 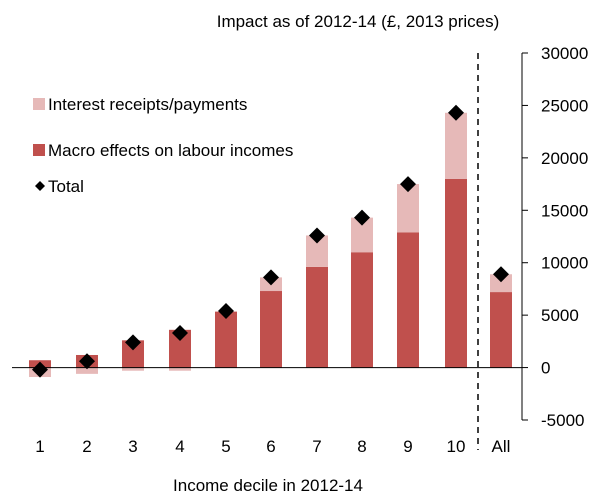 I want to click on legend-label: Total, so click(x=66, y=186).